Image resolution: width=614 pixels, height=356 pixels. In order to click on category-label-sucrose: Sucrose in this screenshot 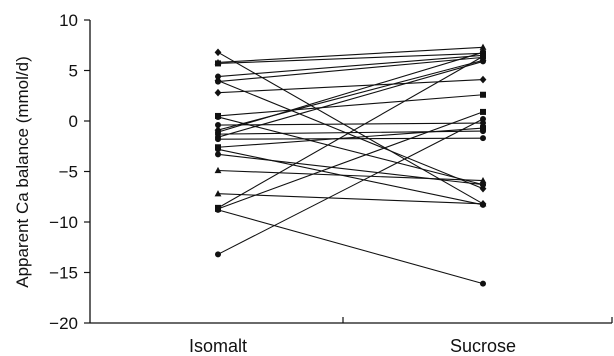, I will do `click(483, 346)`.